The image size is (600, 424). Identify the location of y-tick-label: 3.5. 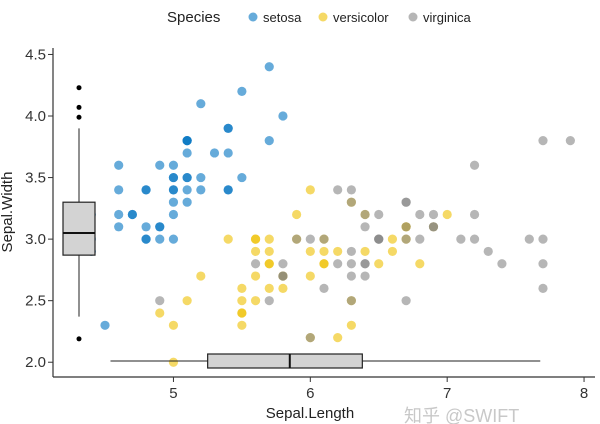
(35, 178).